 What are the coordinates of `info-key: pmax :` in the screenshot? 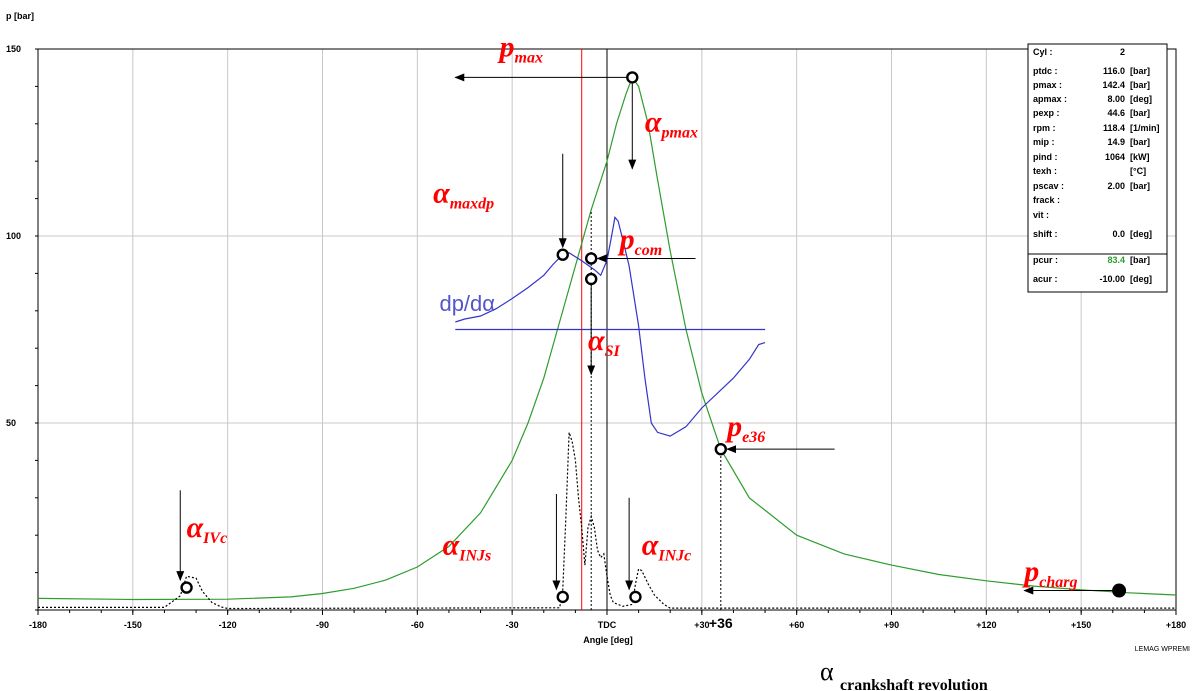 It's located at (1047, 85).